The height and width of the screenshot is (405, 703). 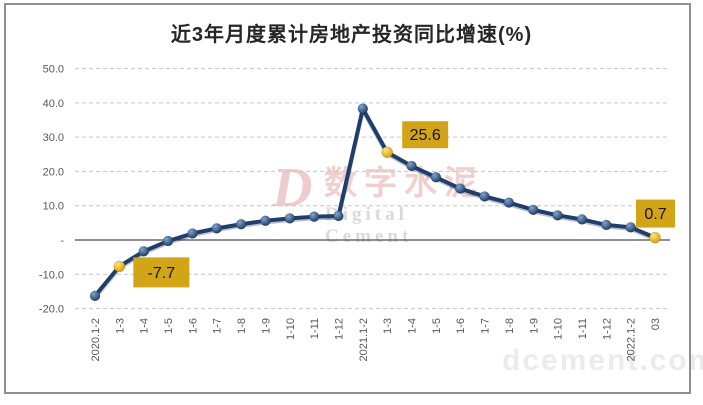 I want to click on y-axis-tick-label: -10.0, so click(x=51, y=275).